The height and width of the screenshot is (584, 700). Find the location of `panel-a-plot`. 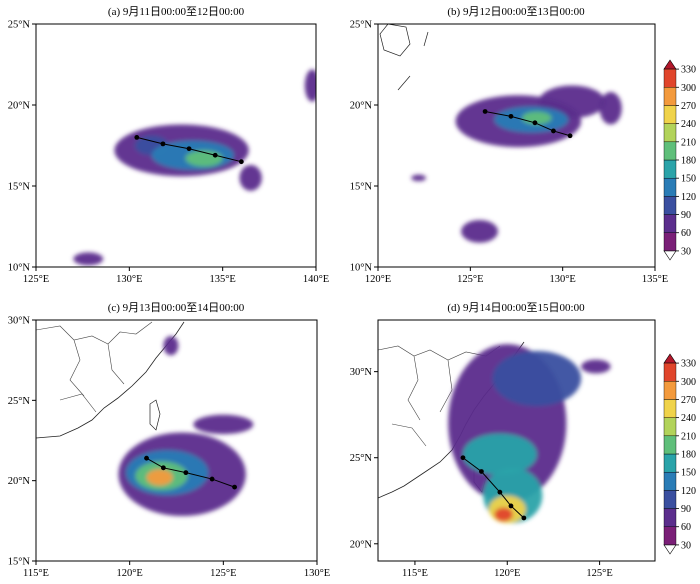

panel-a-plot is located at coordinates (194, 167).